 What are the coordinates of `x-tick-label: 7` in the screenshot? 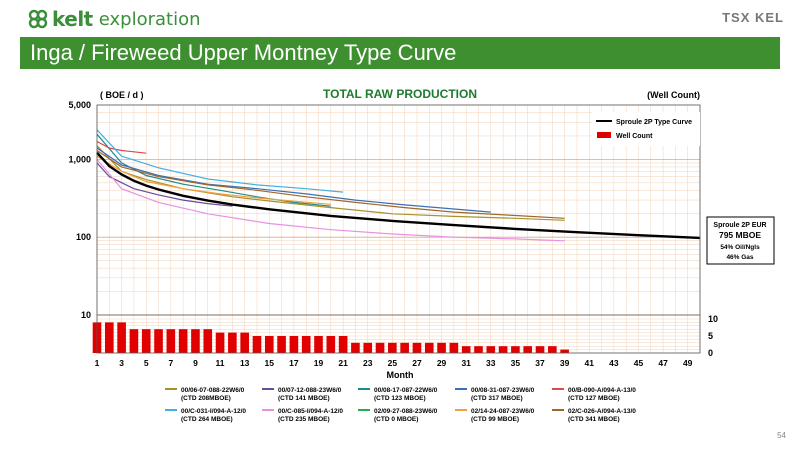 It's located at (170, 363).